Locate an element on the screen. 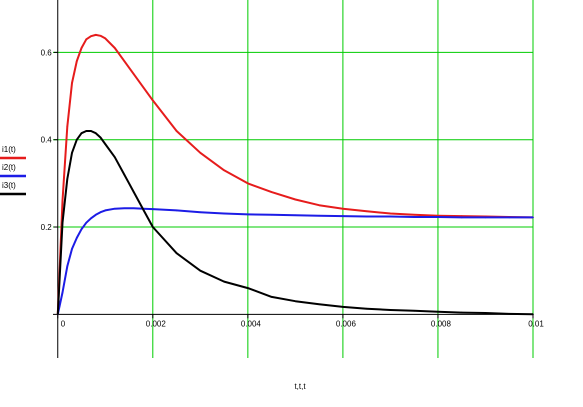 Image resolution: width=583 pixels, height=407 pixels. x-tick-label: 0 is located at coordinates (63, 323).